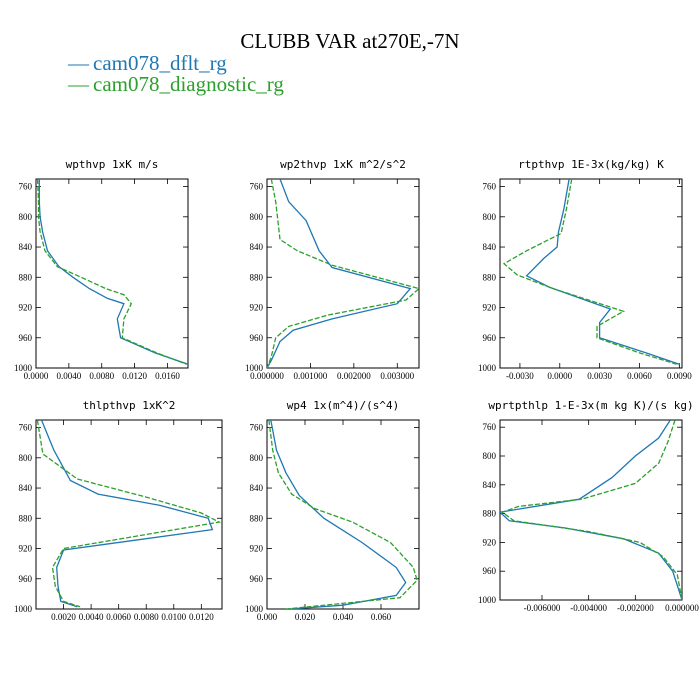 This screenshot has height=700, width=700. I want to click on x-tick-label: 0.060, so click(381, 617).